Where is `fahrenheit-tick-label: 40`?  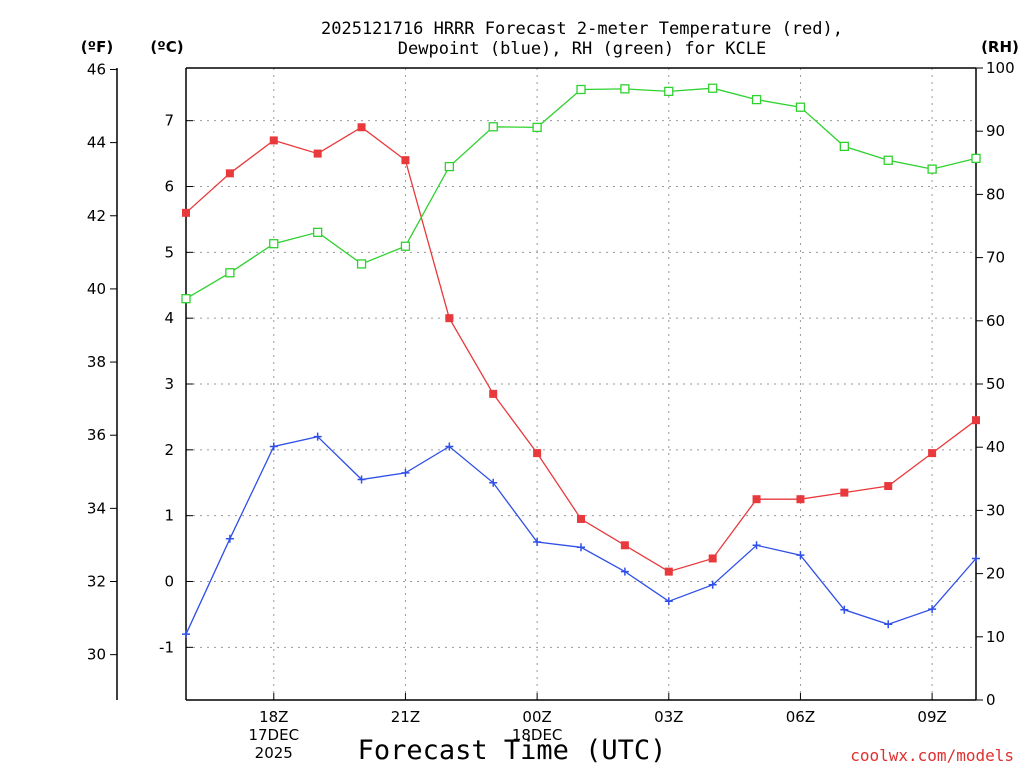
fahrenheit-tick-label: 40 is located at coordinates (96, 289).